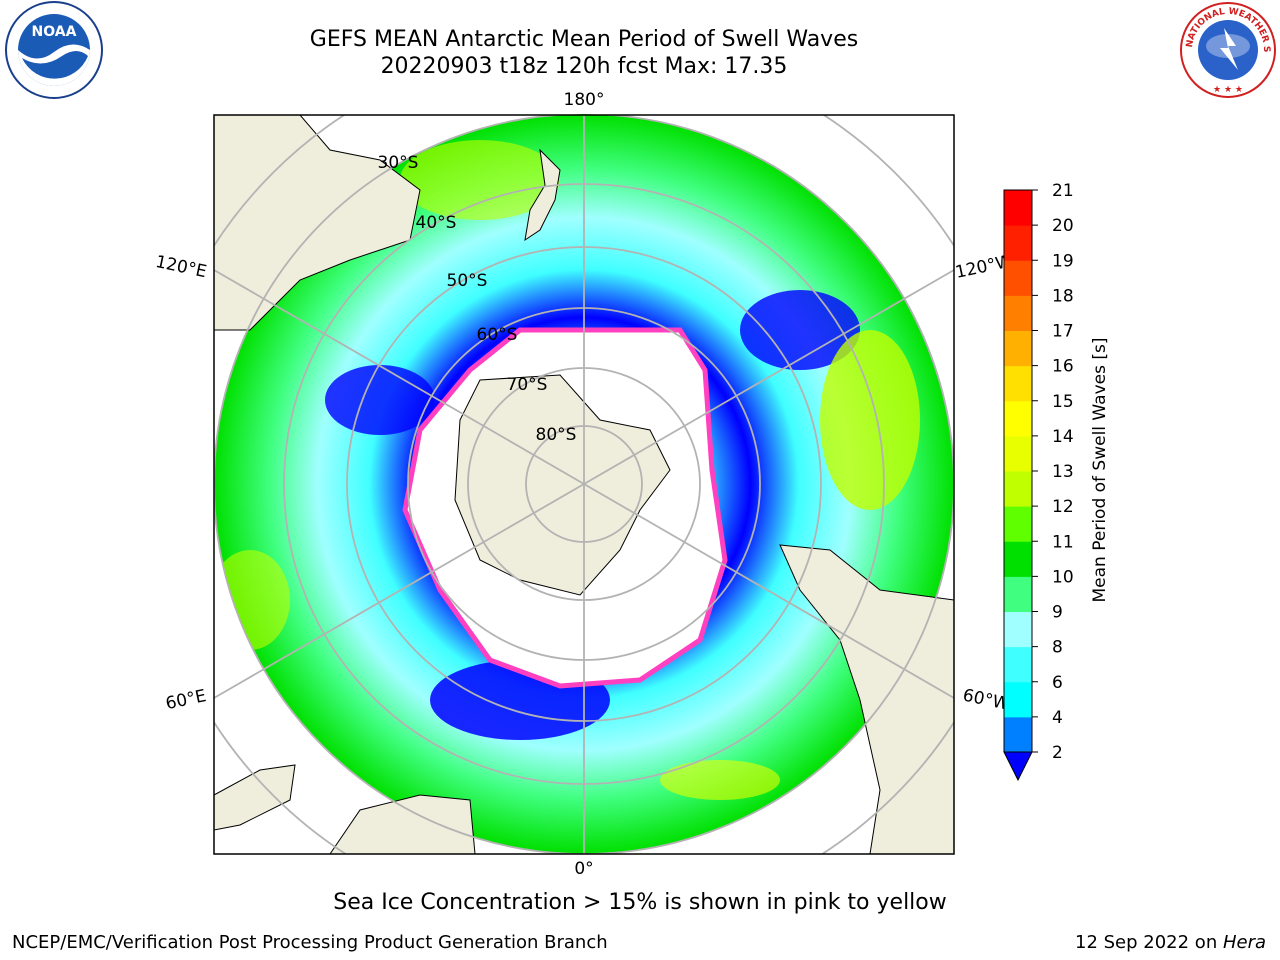  Describe the element at coordinates (1063, 542) in the screenshot. I see `colorbar-tick-label: 11` at that location.